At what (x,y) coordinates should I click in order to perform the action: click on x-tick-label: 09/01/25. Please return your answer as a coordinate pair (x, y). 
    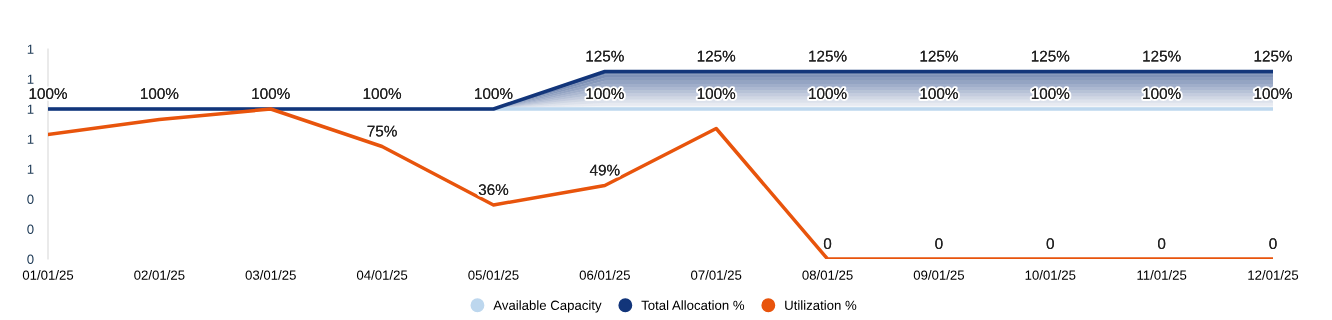
    Looking at the image, I should click on (939, 275).